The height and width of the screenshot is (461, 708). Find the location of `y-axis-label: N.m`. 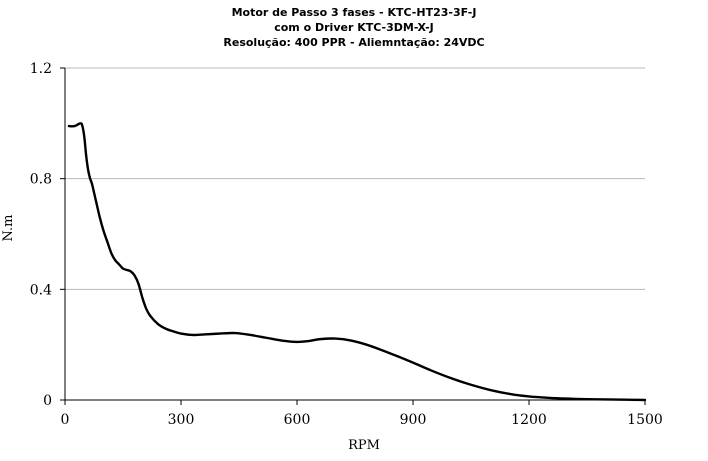

y-axis-label: N.m is located at coordinates (8, 227).